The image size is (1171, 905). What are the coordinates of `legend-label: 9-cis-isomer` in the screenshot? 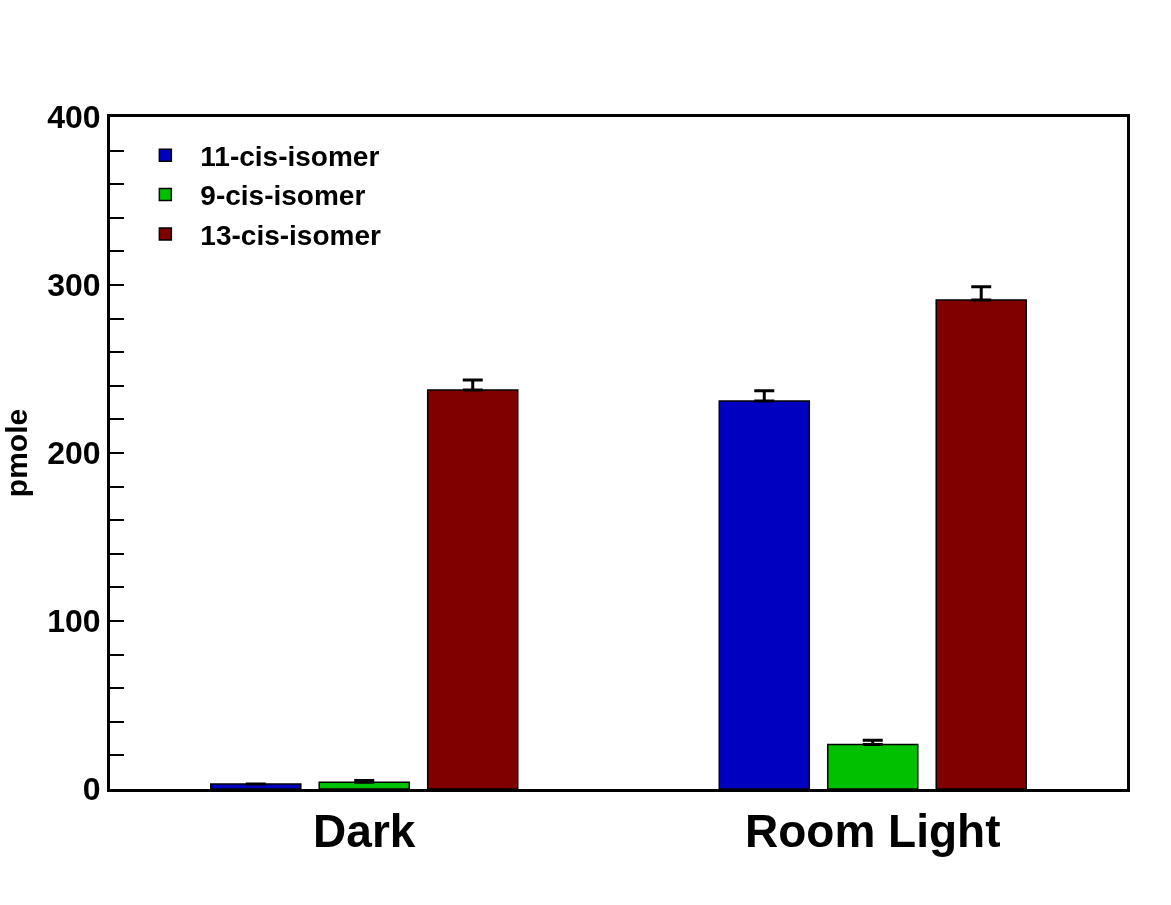 It's located at (283, 196).